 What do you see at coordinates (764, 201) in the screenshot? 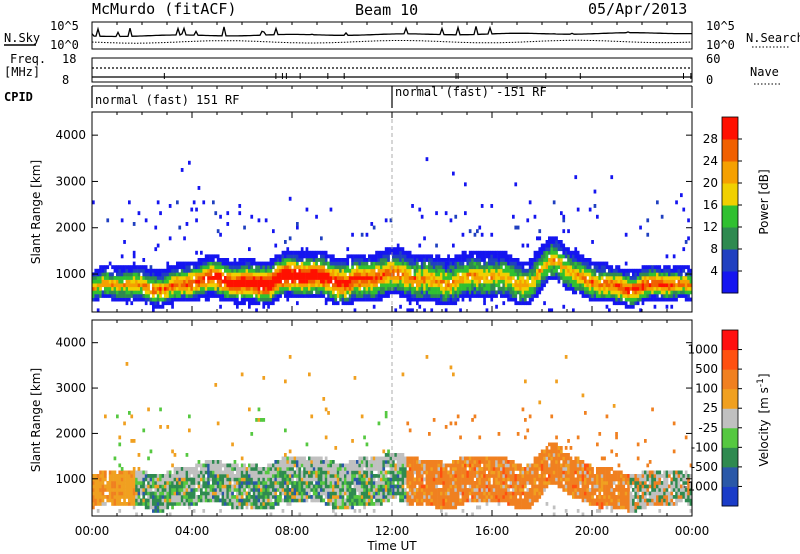
I see `power-cbar-label: Power [dB]` at bounding box center [764, 201].